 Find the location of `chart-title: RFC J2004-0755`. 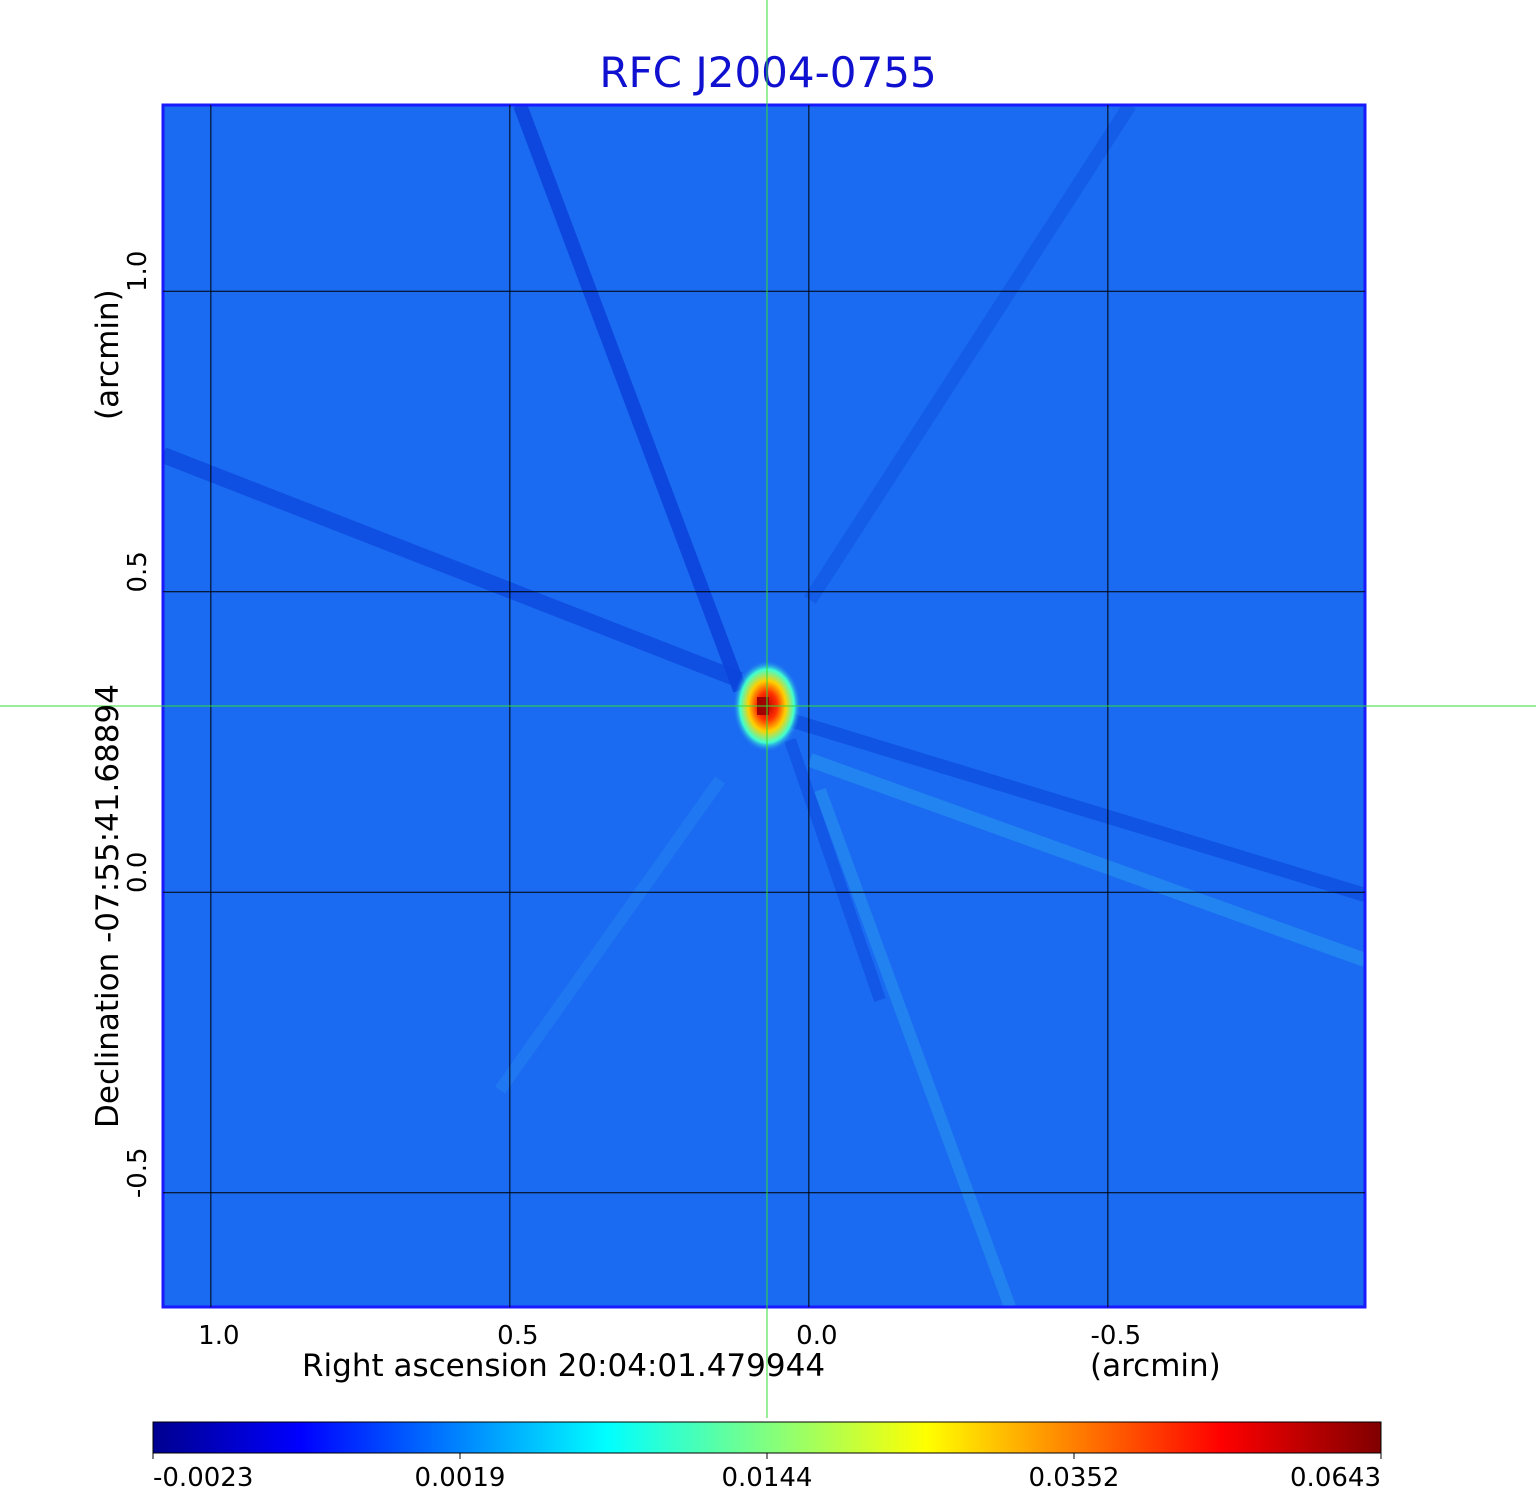

chart-title: RFC J2004-0755 is located at coordinates (768, 72).